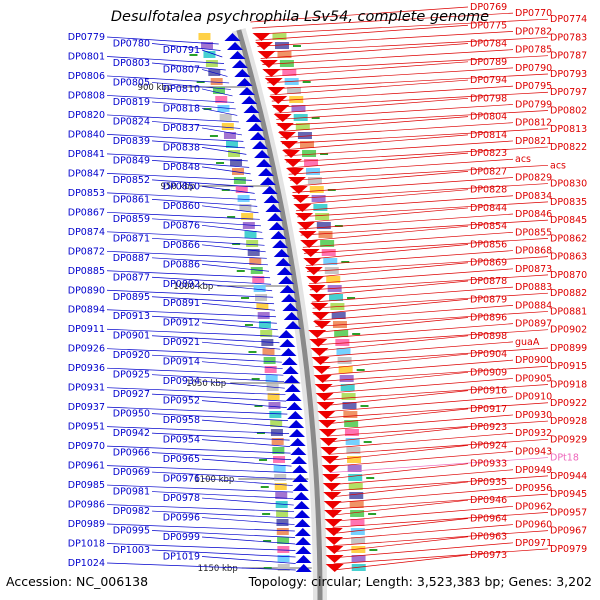  Describe the element at coordinates (533, 470) in the screenshot. I see `gene-label: DP0949` at that location.